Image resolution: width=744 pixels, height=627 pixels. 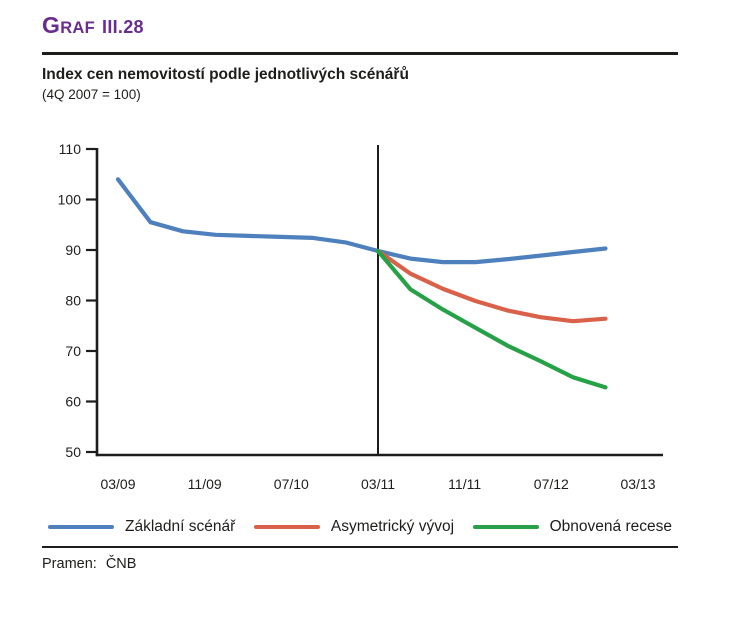 I want to click on legend-item-baseline: Základní scénář, so click(x=141, y=527).